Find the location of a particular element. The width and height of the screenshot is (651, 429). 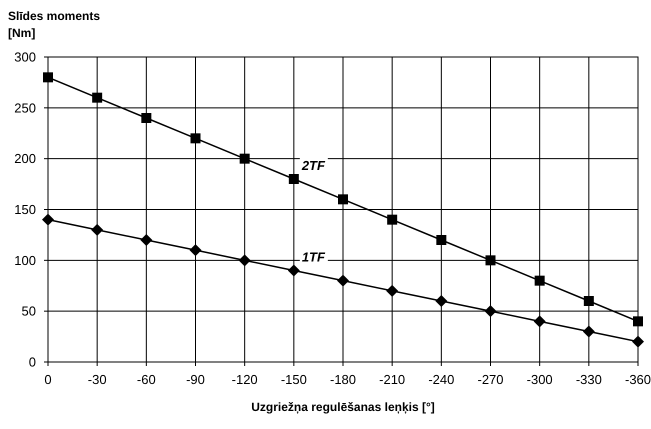

x-tick-label: -60 is located at coordinates (146, 379).